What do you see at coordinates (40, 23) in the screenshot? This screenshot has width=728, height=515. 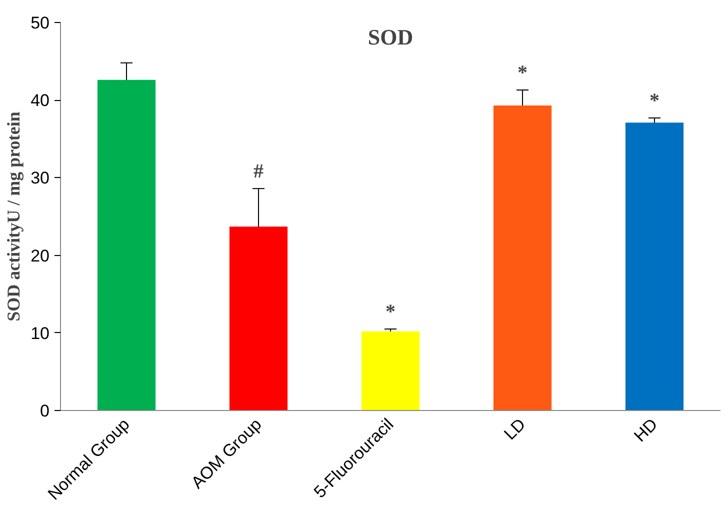 I see `y-tick-label: 50` at bounding box center [40, 23].